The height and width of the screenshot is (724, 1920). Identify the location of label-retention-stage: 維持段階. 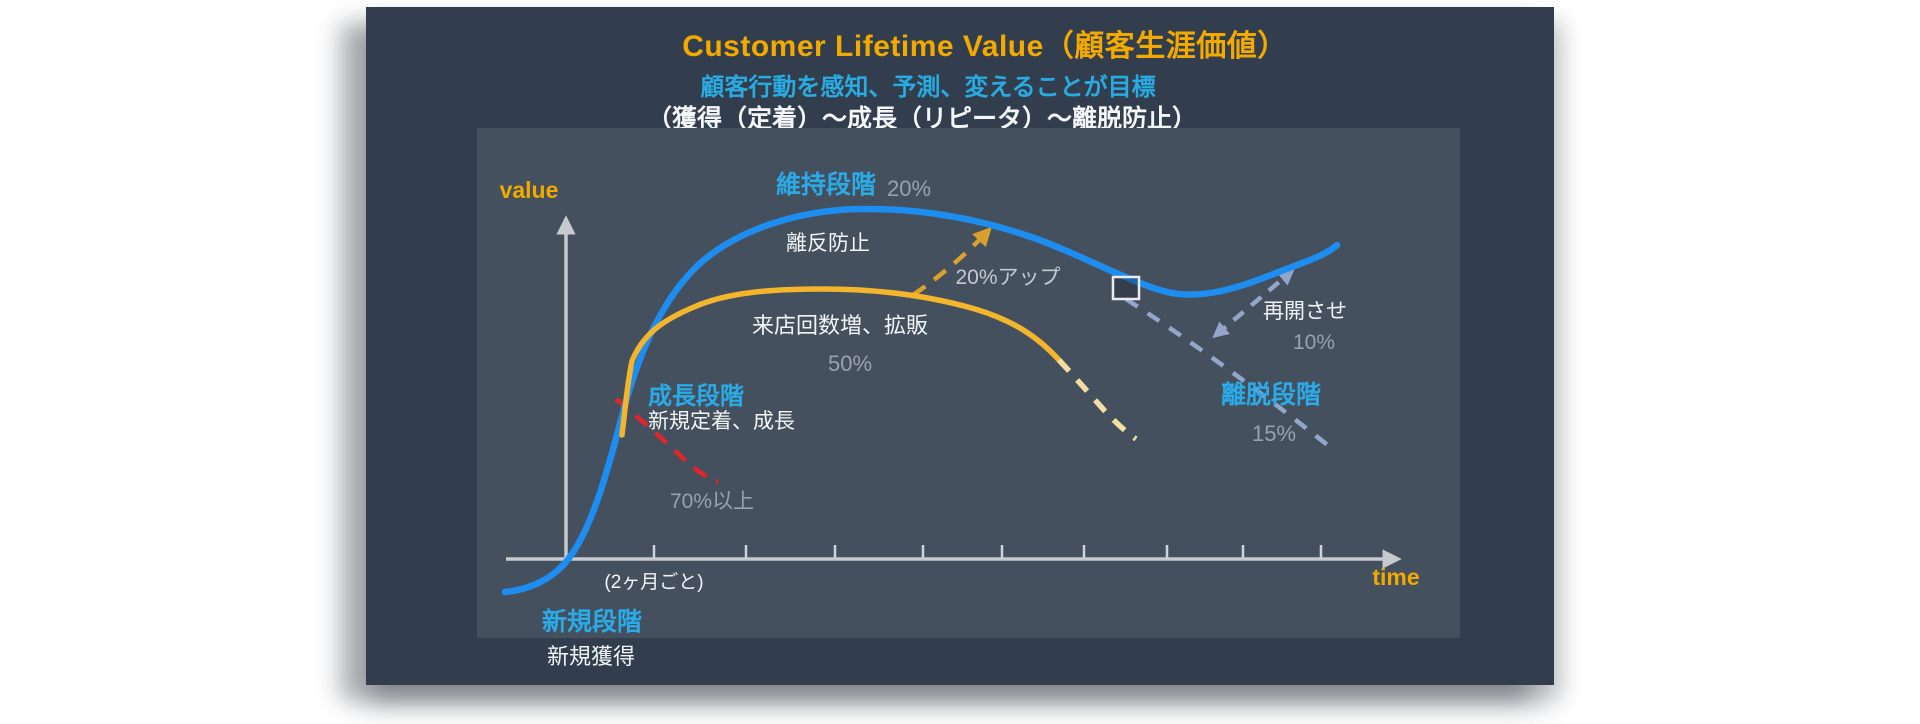
(826, 184).